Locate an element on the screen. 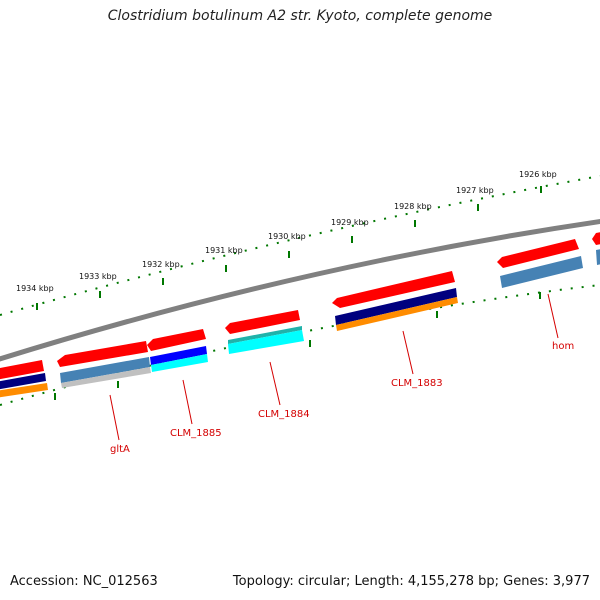 This screenshot has width=600, height=600. band-teal is located at coordinates (265, 335).